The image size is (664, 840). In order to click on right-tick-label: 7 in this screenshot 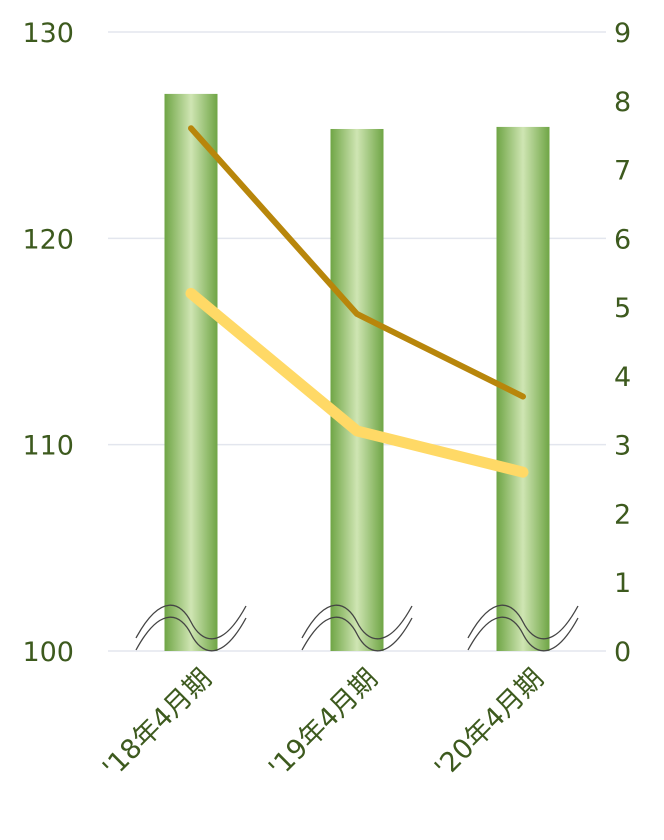, I will do `click(622, 171)`.